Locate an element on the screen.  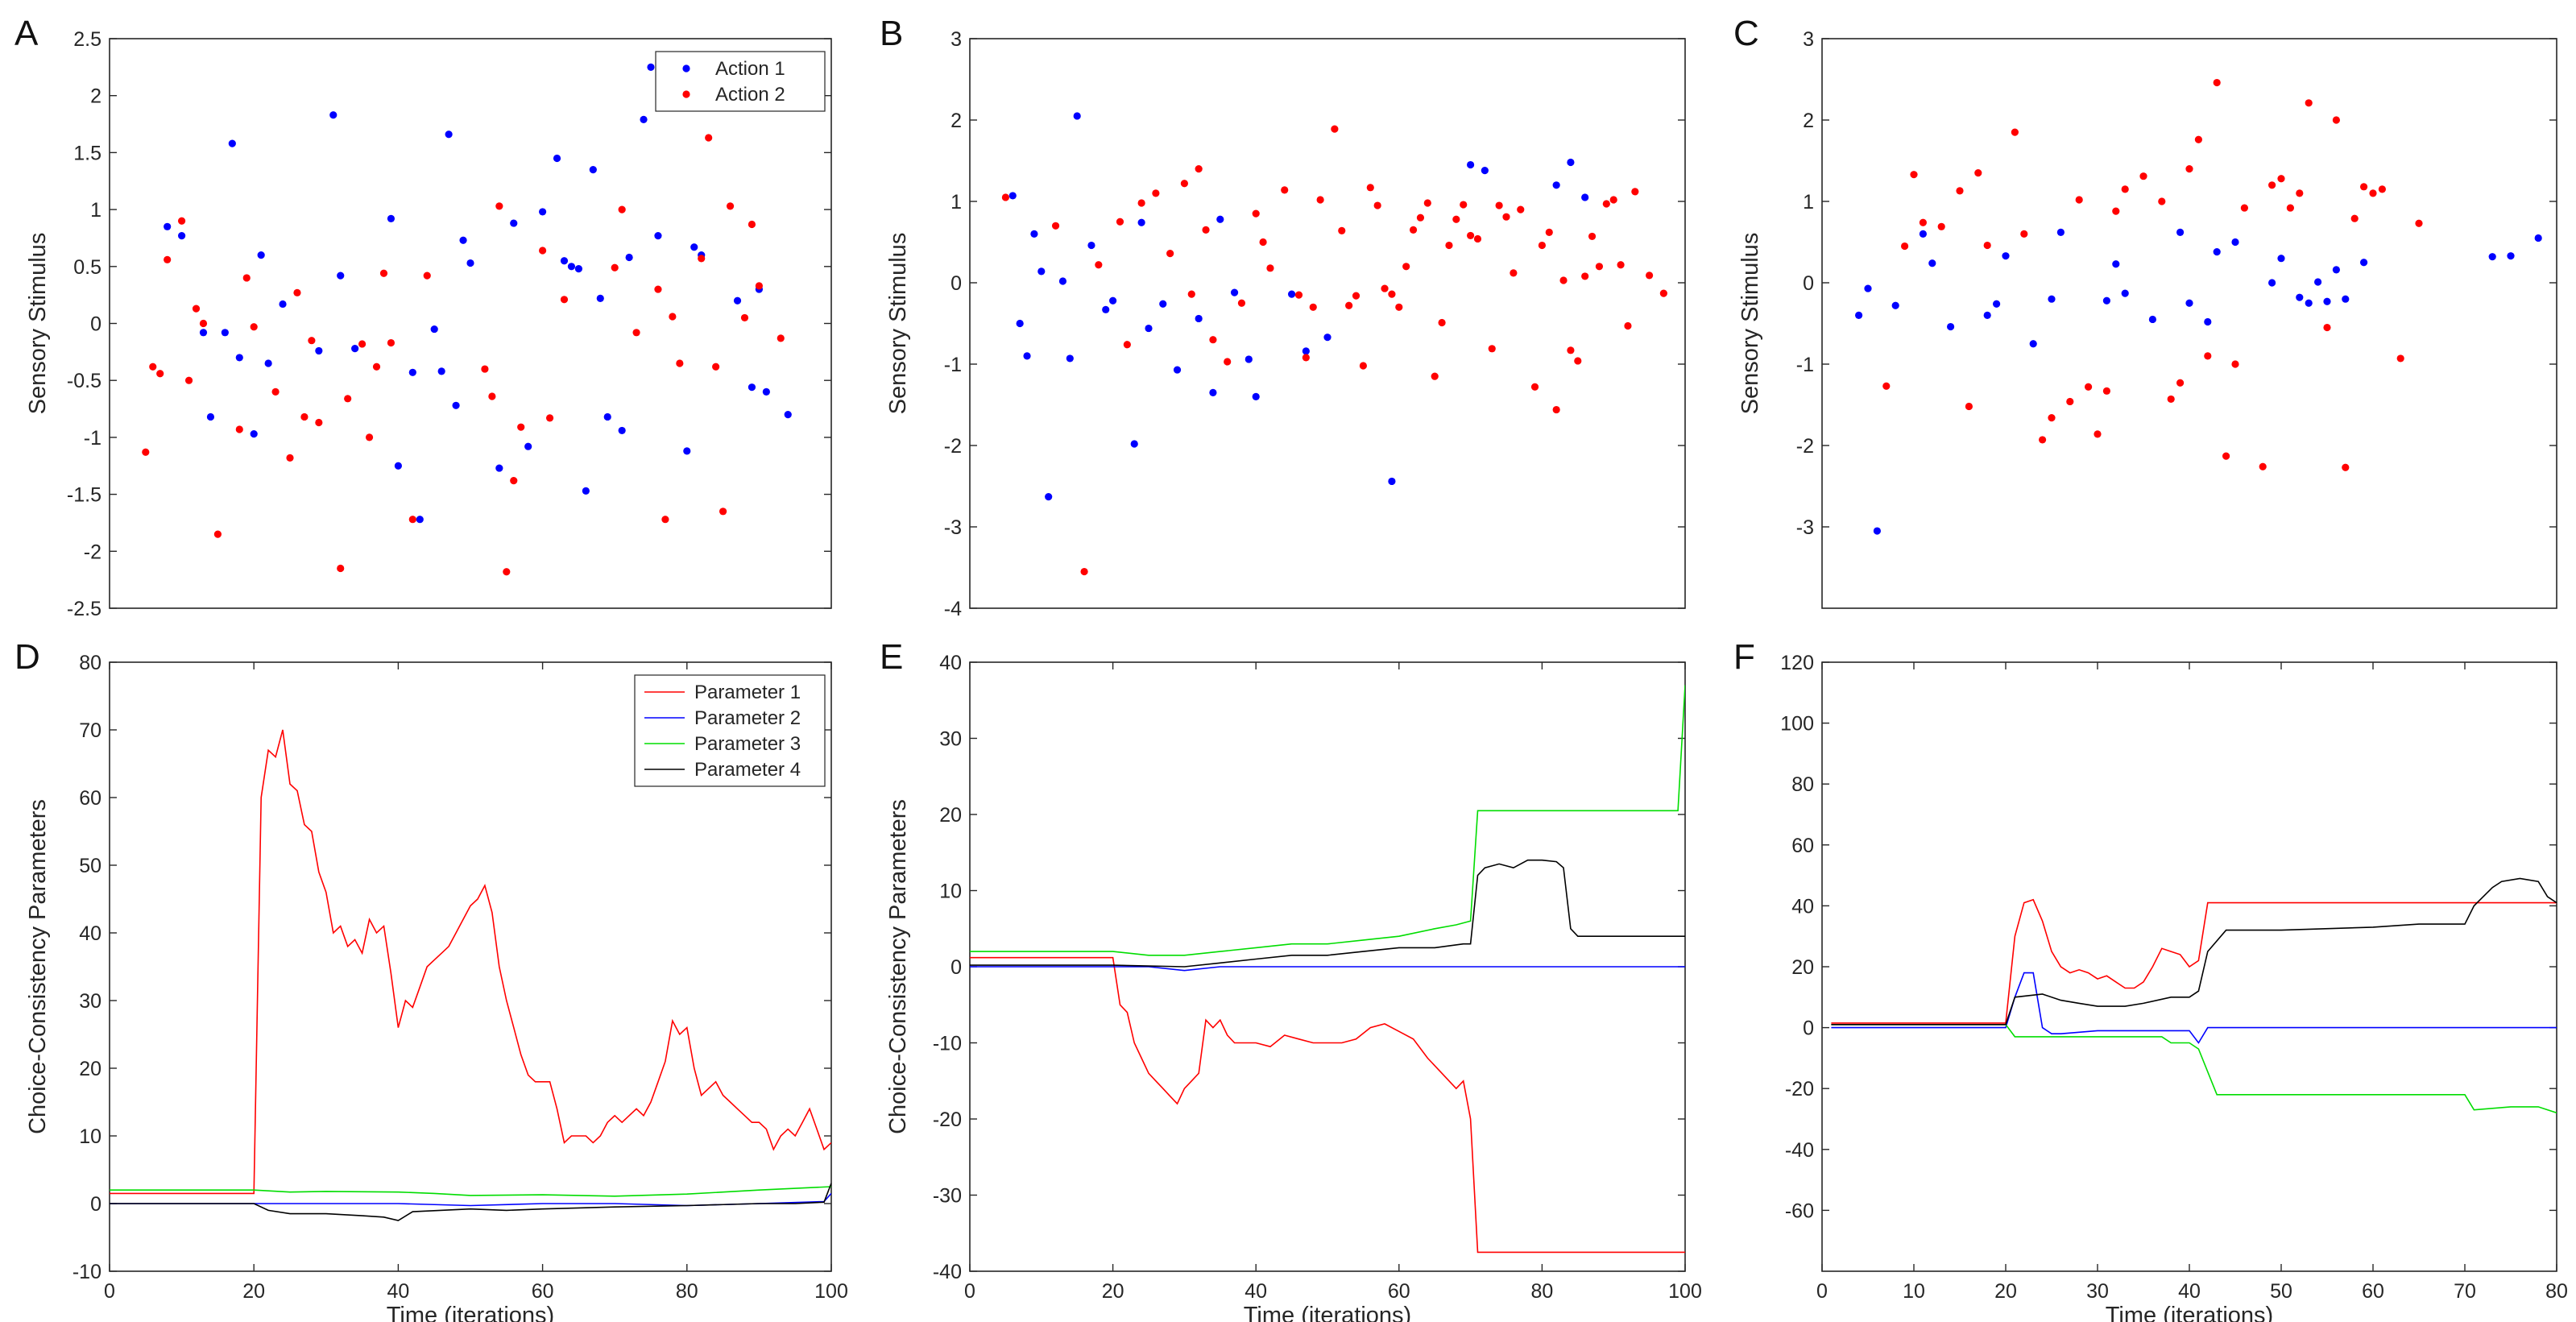
panel-C: C 3 2 1 0 -1 -2 -3 Sensory Stimulus is located at coordinates (2145, 311).